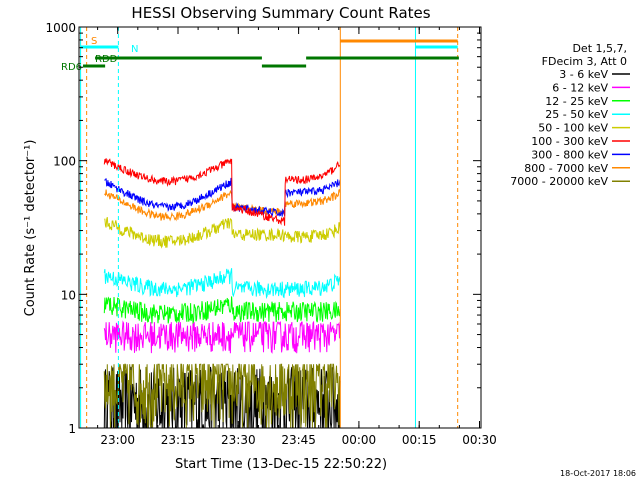 This screenshot has height=480, width=640. What do you see at coordinates (71, 67) in the screenshot?
I see `flag-label: RD6` at bounding box center [71, 67].